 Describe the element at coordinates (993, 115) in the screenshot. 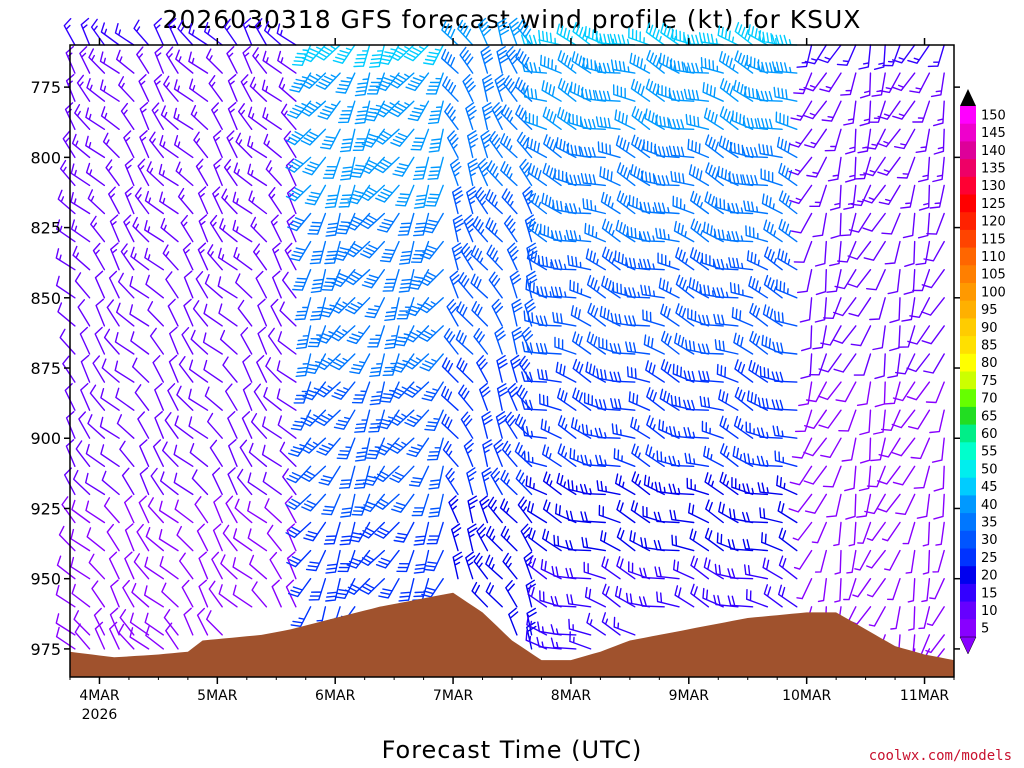

I see `colorbar-label: 150` at that location.